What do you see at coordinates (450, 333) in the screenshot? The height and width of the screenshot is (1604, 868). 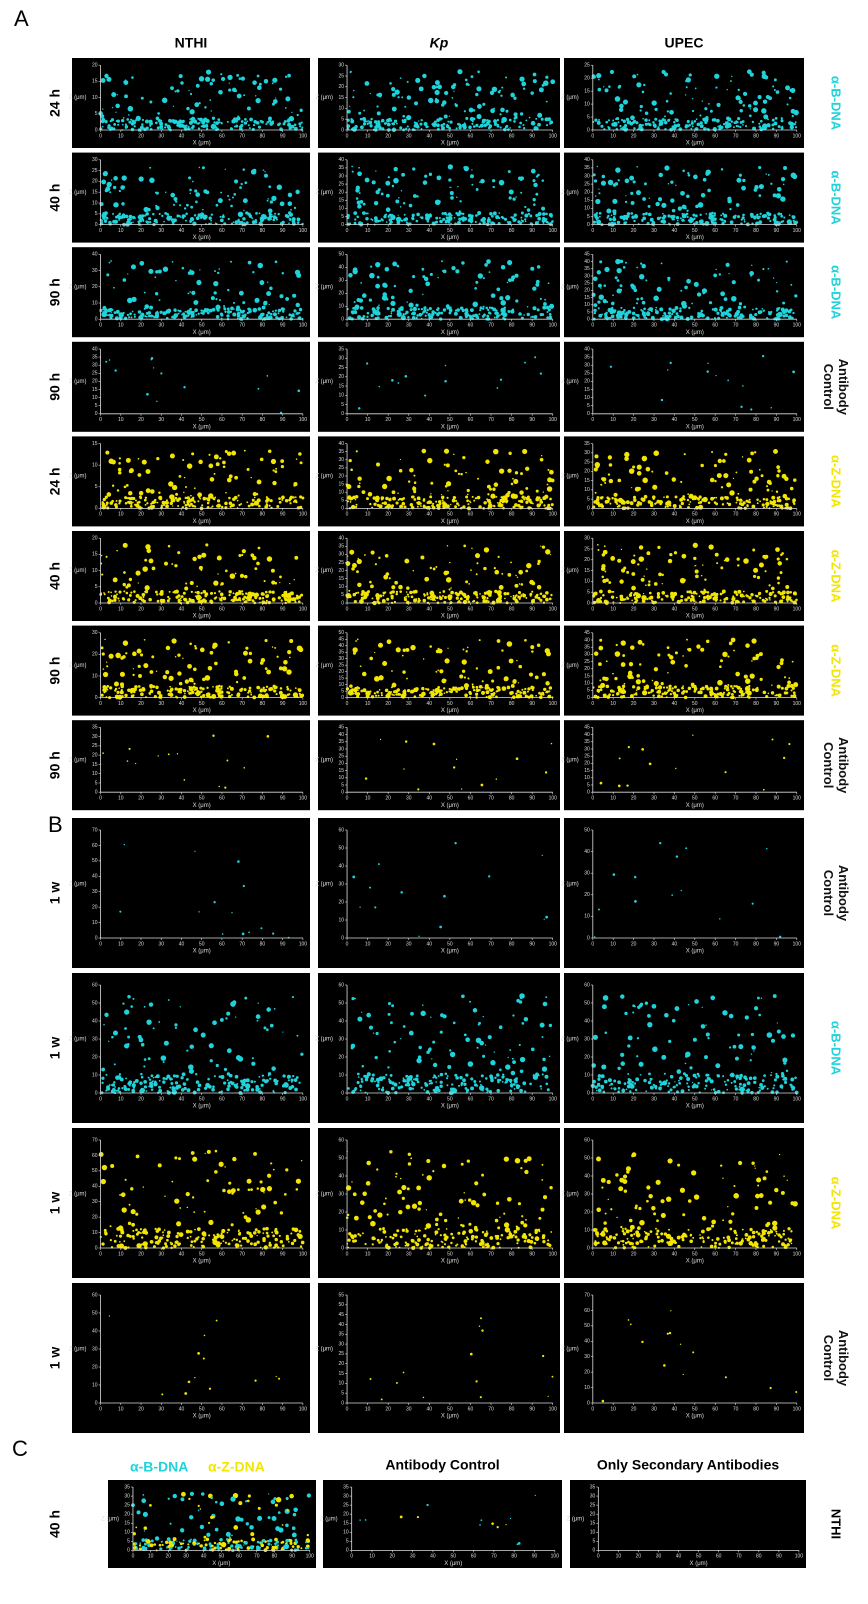 I see `x-axis-label: X (μm)` at bounding box center [450, 333].